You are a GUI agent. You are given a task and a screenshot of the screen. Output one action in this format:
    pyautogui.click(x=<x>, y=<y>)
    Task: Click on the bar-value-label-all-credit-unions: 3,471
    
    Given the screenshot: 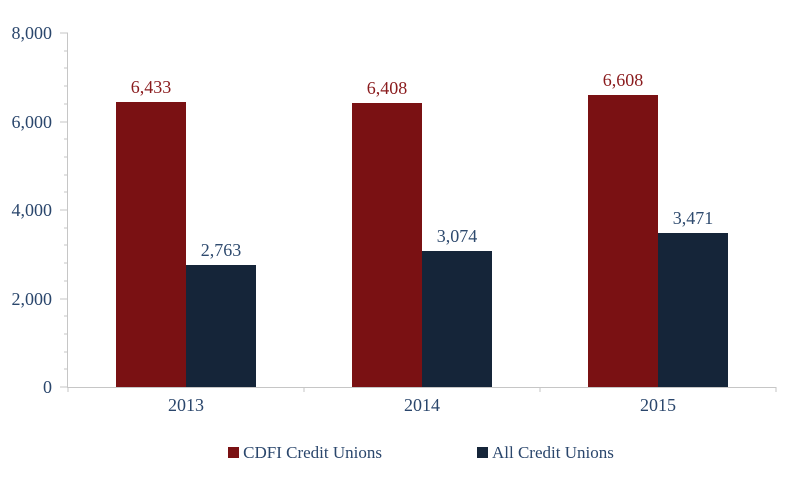 What is the action you would take?
    pyautogui.click(x=693, y=218)
    